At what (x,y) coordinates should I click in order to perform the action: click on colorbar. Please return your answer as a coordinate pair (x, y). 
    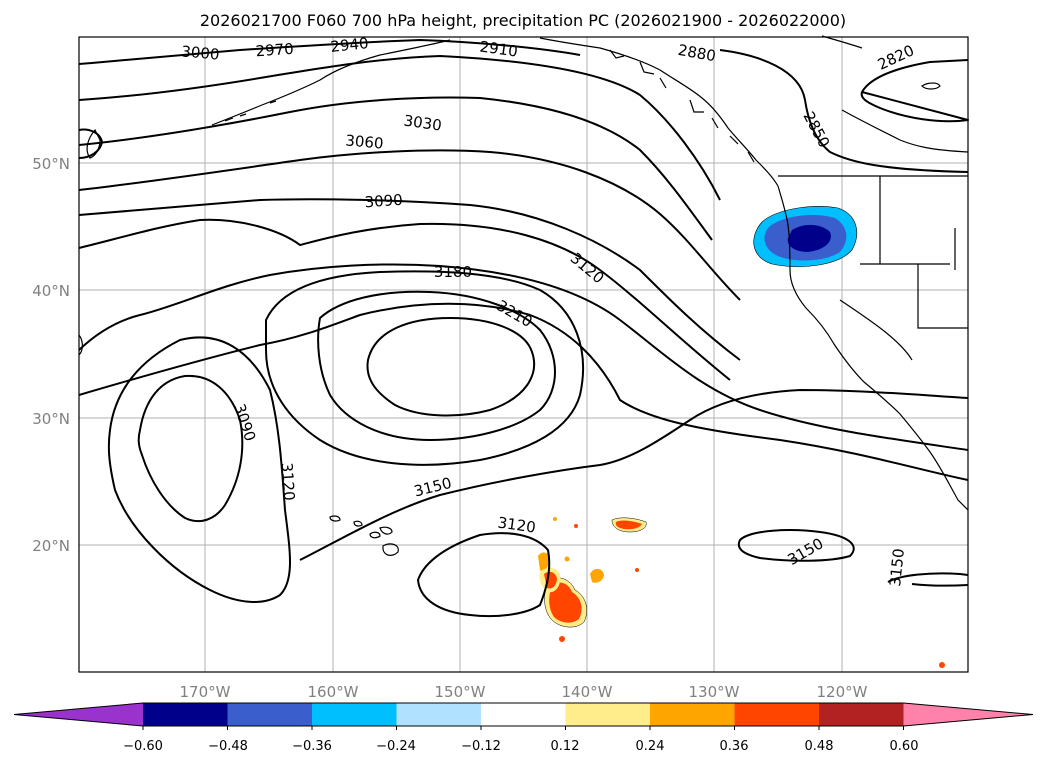
    Looking at the image, I should click on (523, 716).